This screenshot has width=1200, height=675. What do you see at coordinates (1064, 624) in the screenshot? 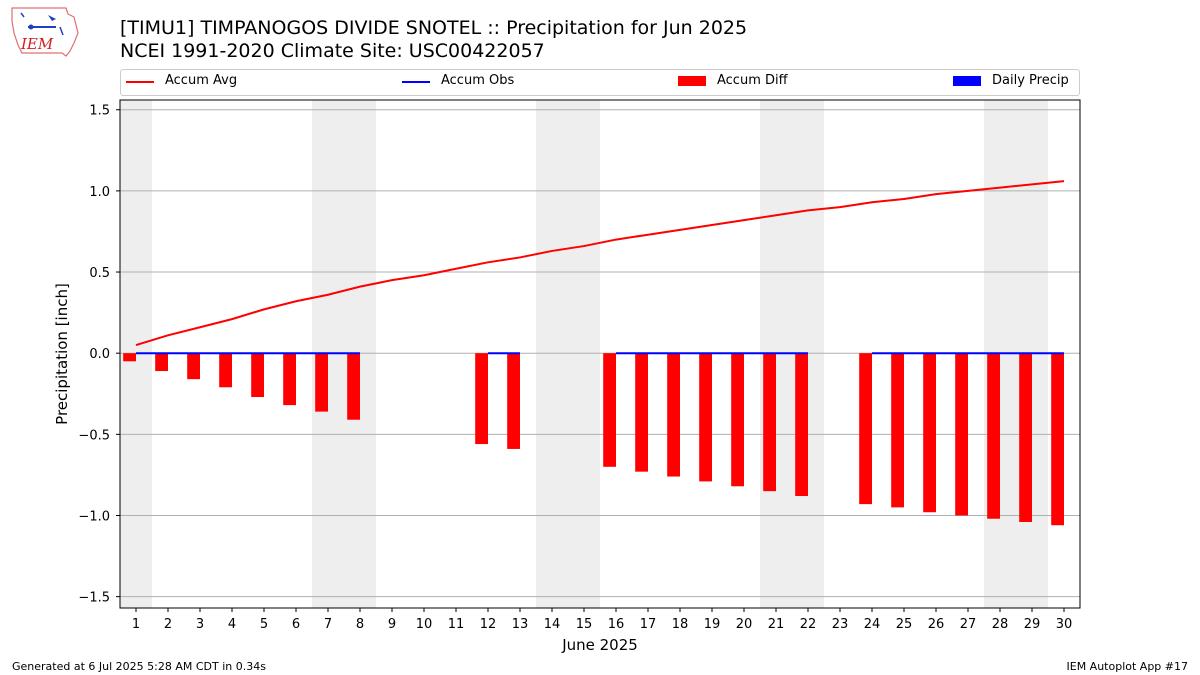
I see `x-tick-label: 30` at bounding box center [1064, 624].